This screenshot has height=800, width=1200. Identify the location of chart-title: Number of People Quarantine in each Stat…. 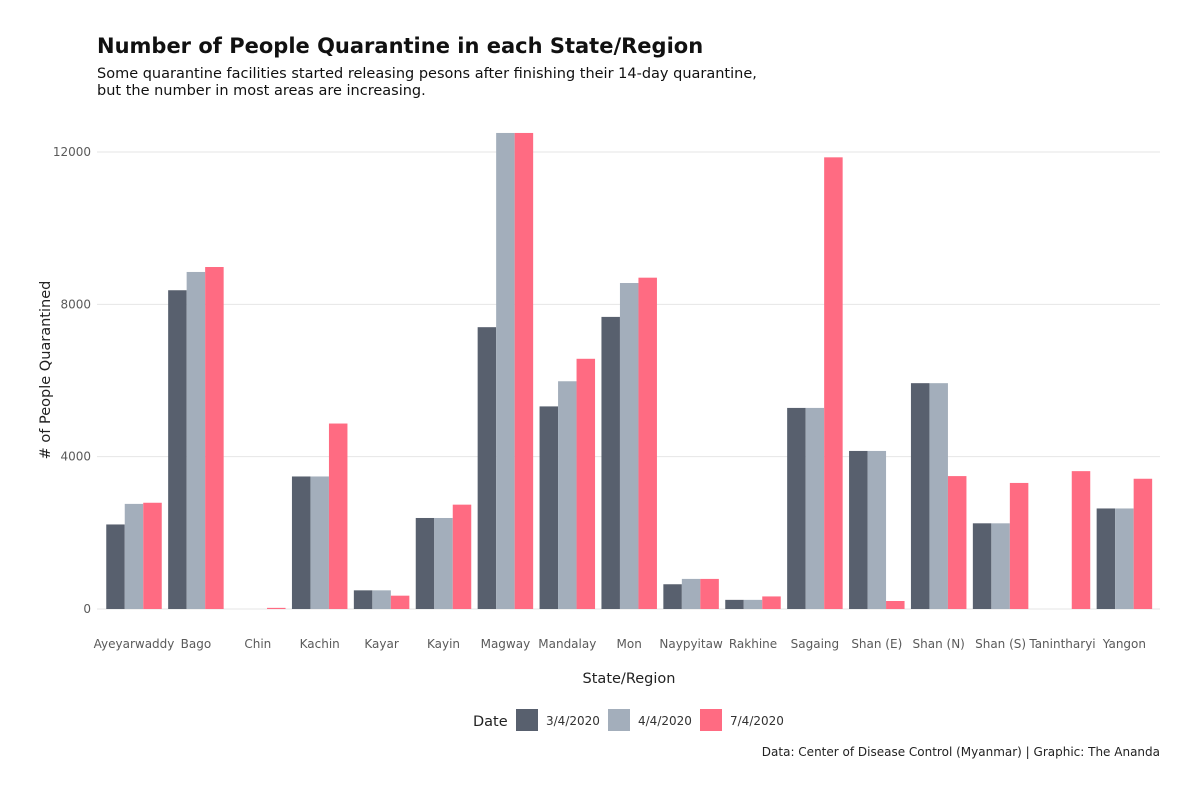
(400, 46).